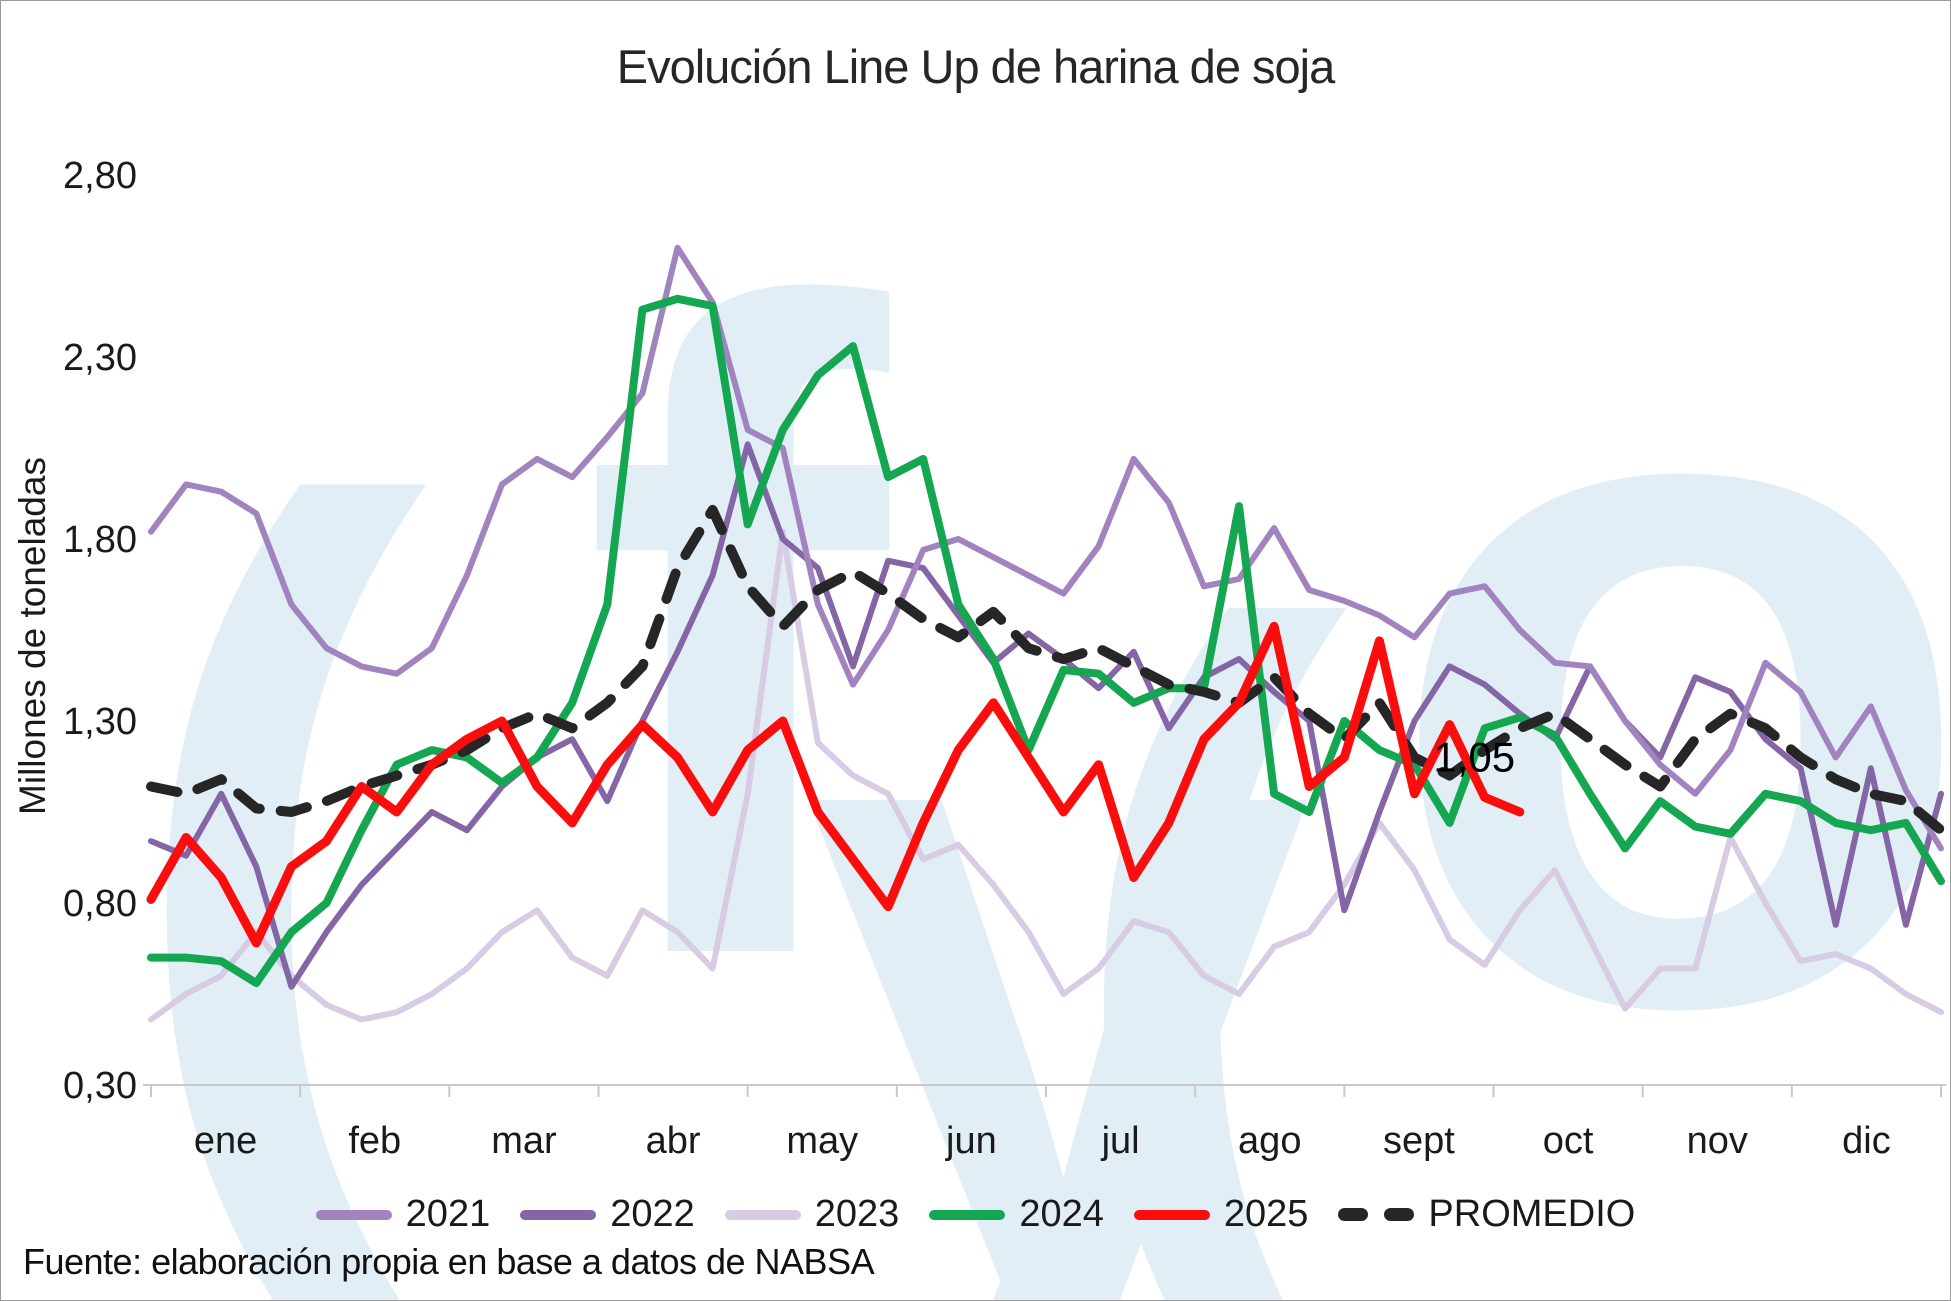 This screenshot has width=1951, height=1301. I want to click on svg-text: 2,80, so click(100, 176).